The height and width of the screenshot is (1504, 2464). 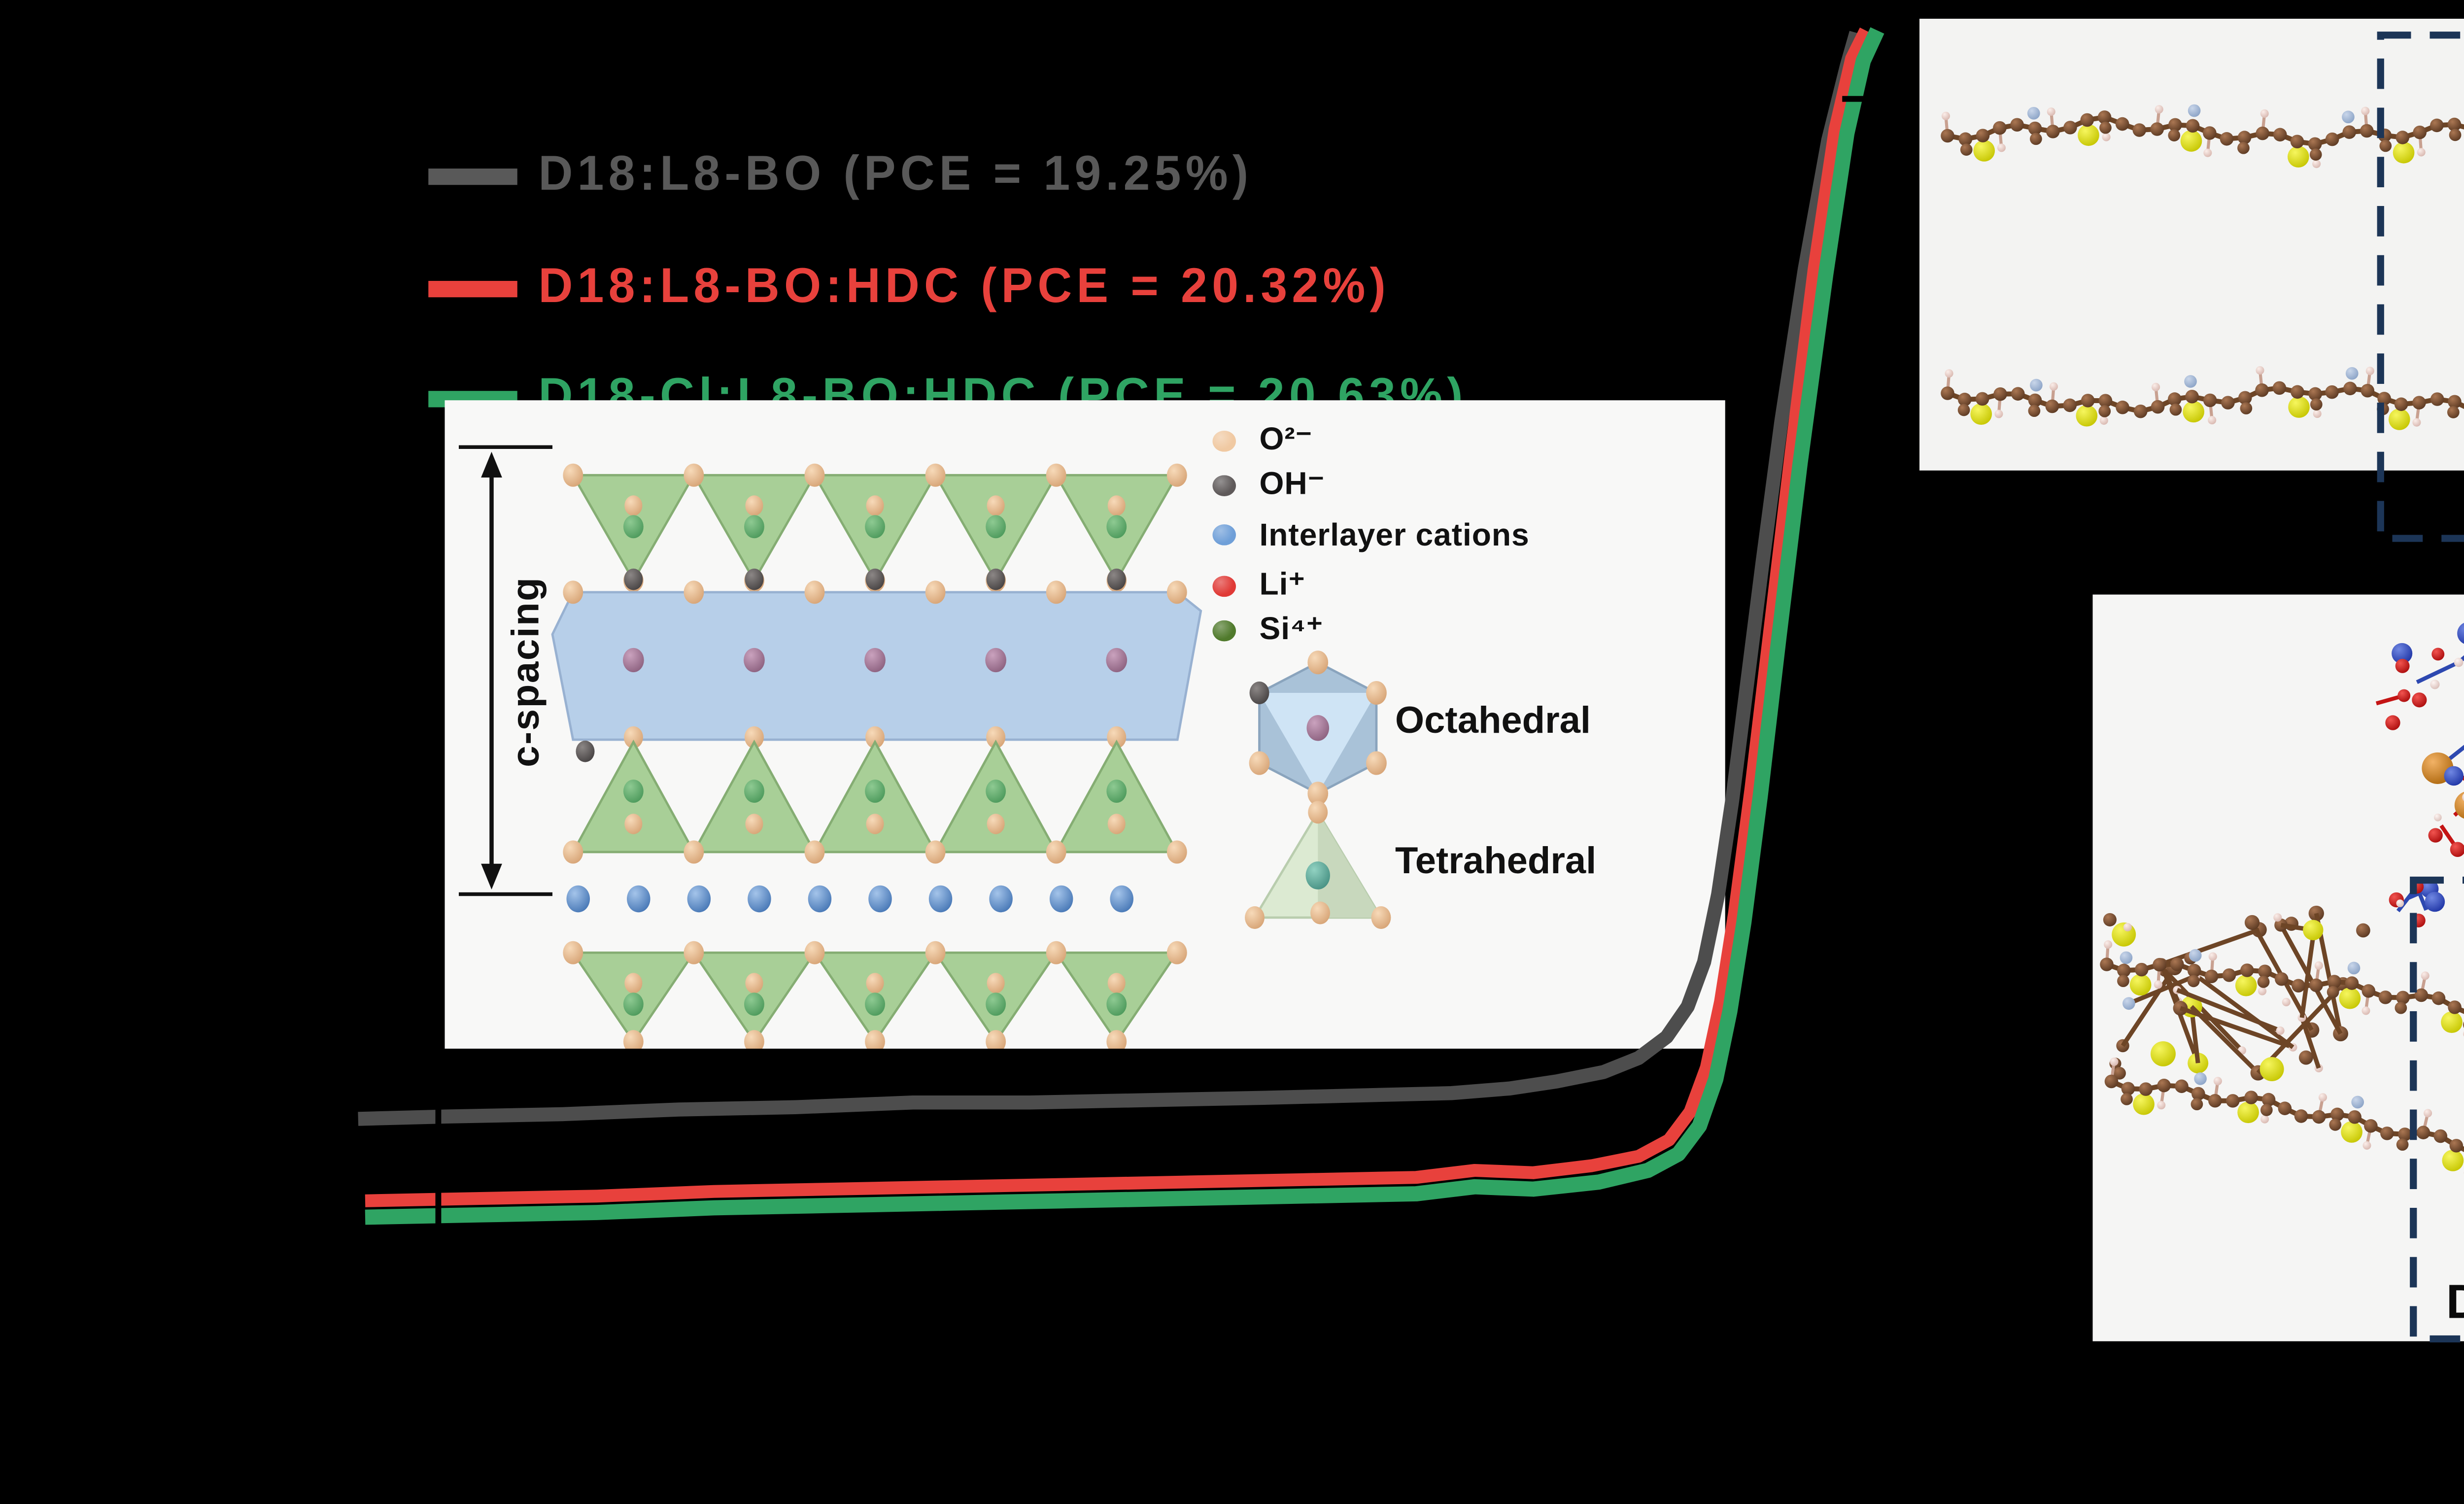 I want to click on c-spacing-label: c-spacing, so click(x=527, y=671).